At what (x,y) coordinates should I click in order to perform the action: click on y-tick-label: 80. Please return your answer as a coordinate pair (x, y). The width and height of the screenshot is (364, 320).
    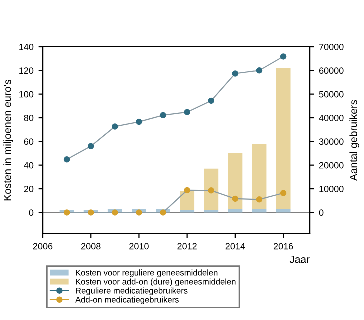
    Looking at the image, I should click on (29, 118).